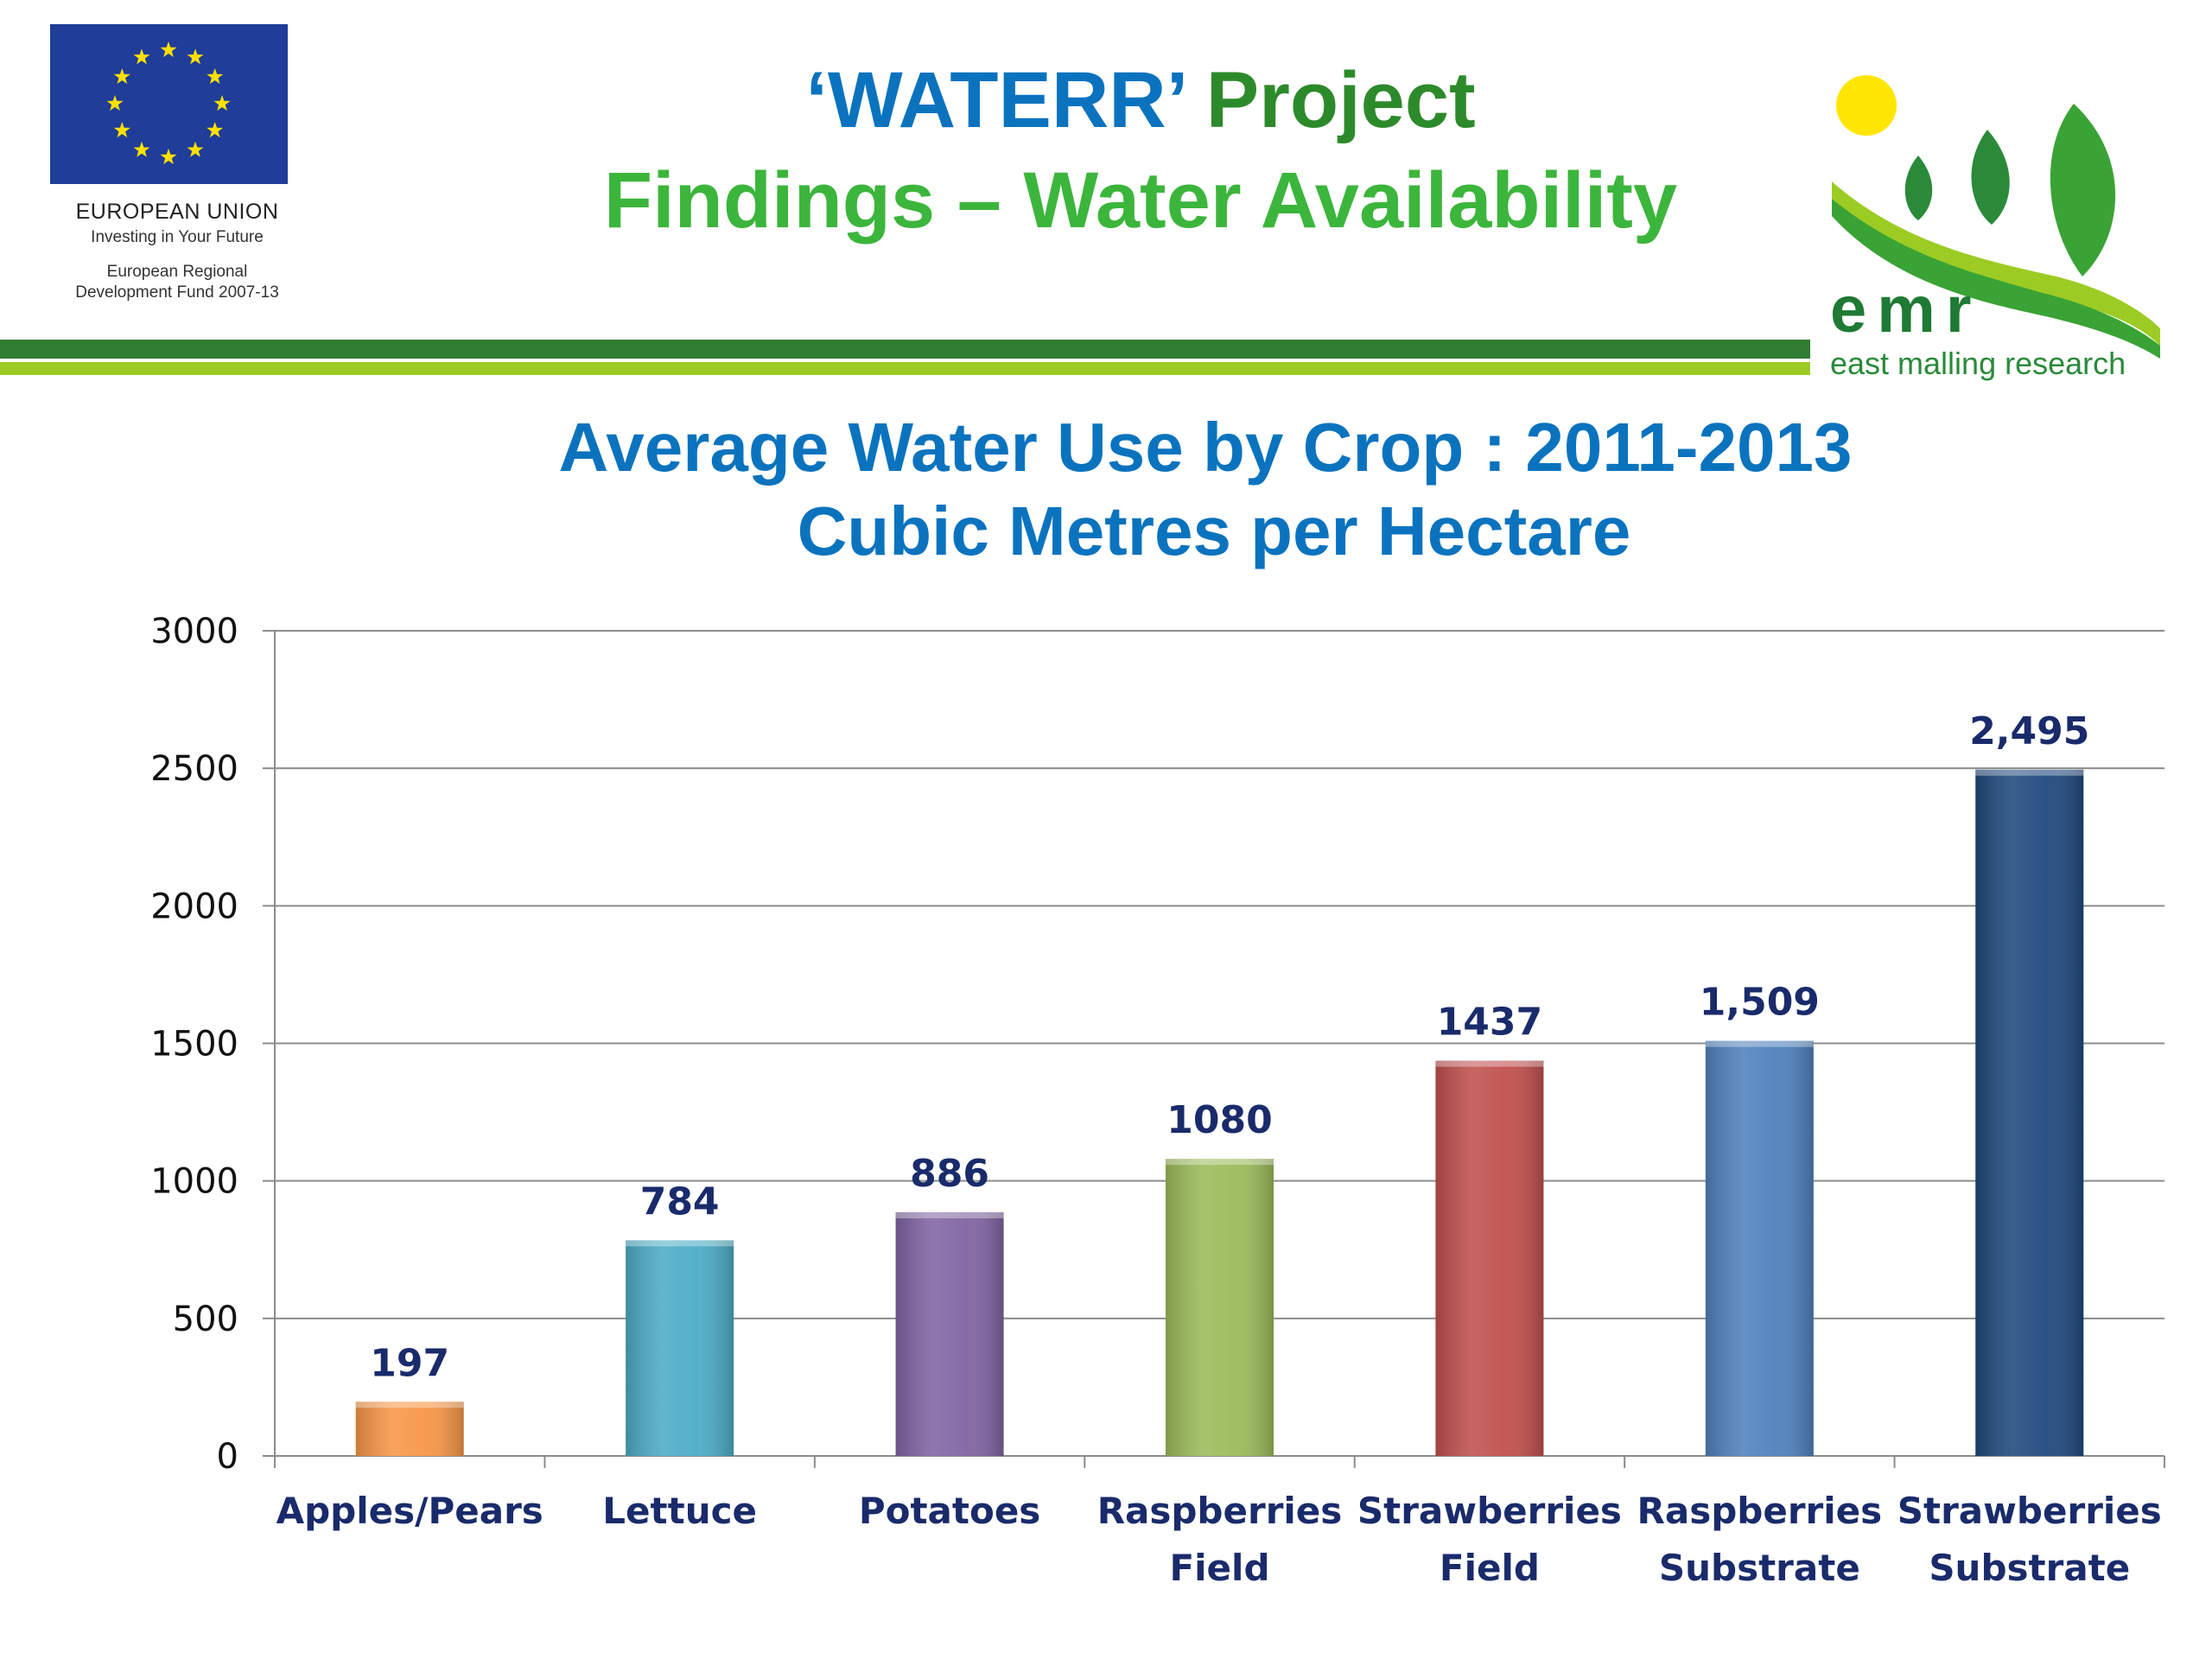 This screenshot has width=2212, height=1659. What do you see at coordinates (227, 1457) in the screenshot?
I see `y-tick-label: 0` at bounding box center [227, 1457].